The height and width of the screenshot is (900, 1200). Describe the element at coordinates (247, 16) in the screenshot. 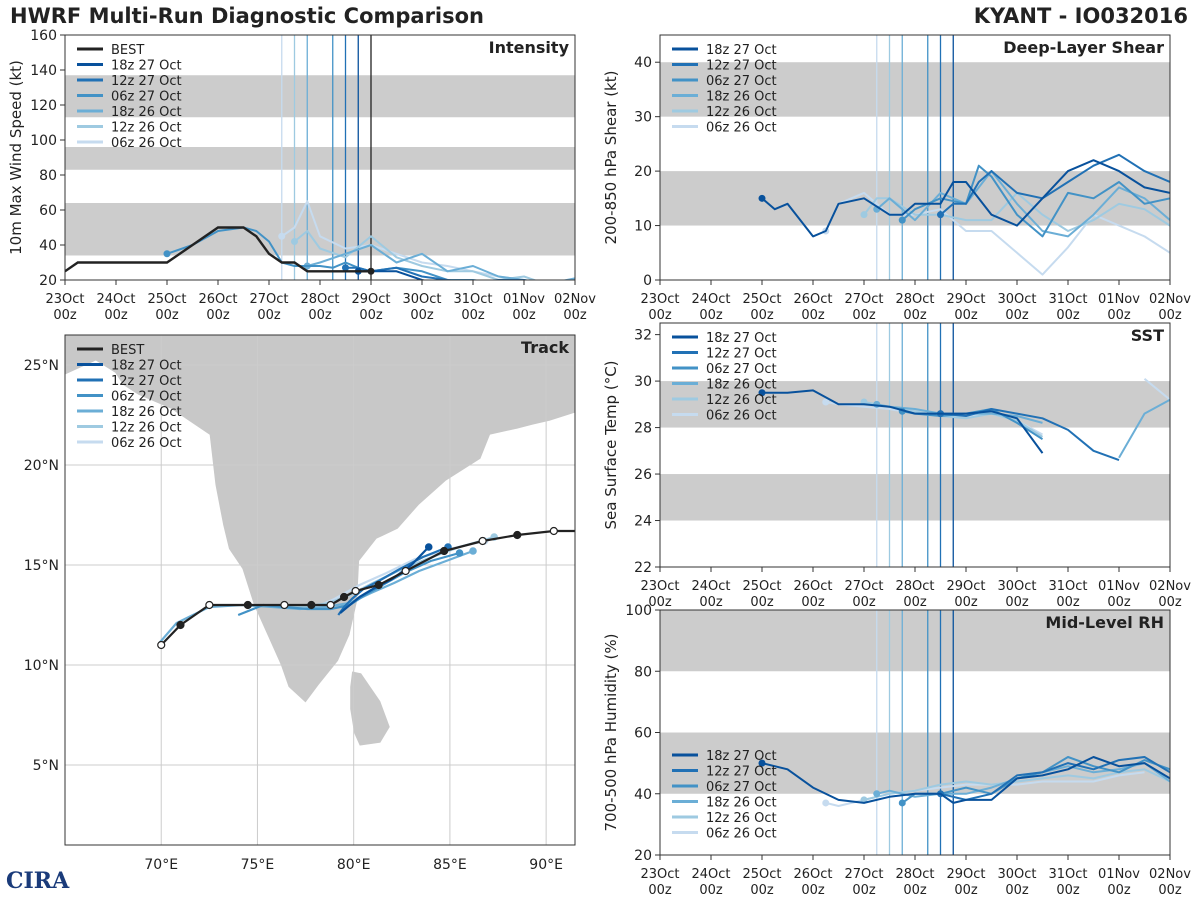

I see `figure-title: HWRF Multi-Run Diagnostic Comparison` at that location.